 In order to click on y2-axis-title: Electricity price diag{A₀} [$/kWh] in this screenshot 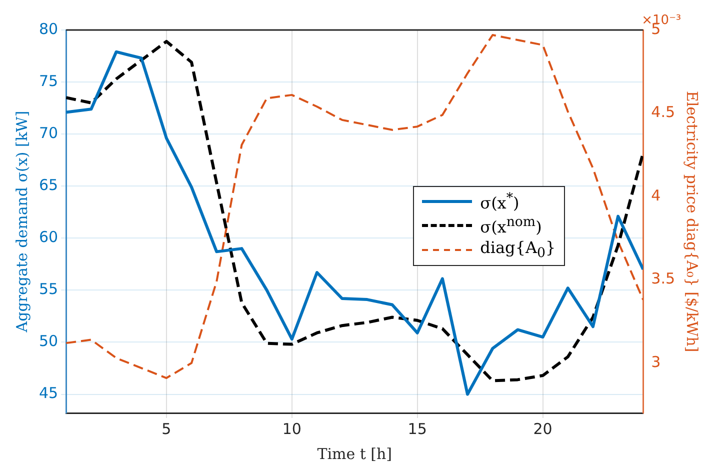, I will do `click(692, 221)`.